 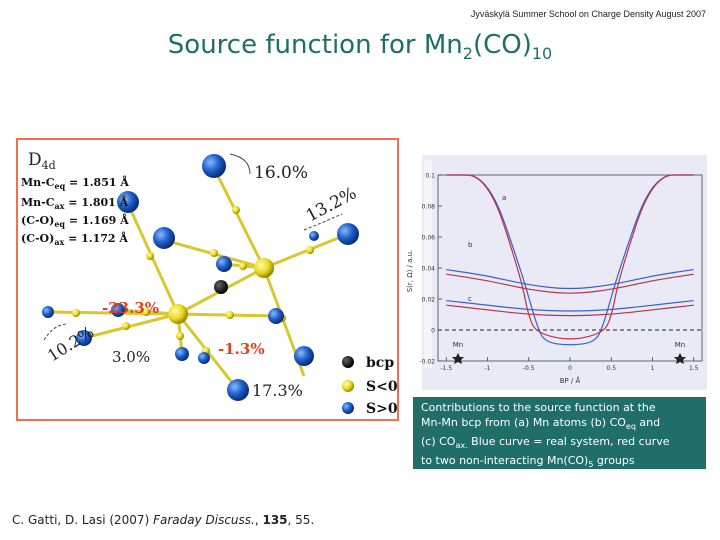 I want to click on y-tick-label: 0.08, so click(x=429, y=207).